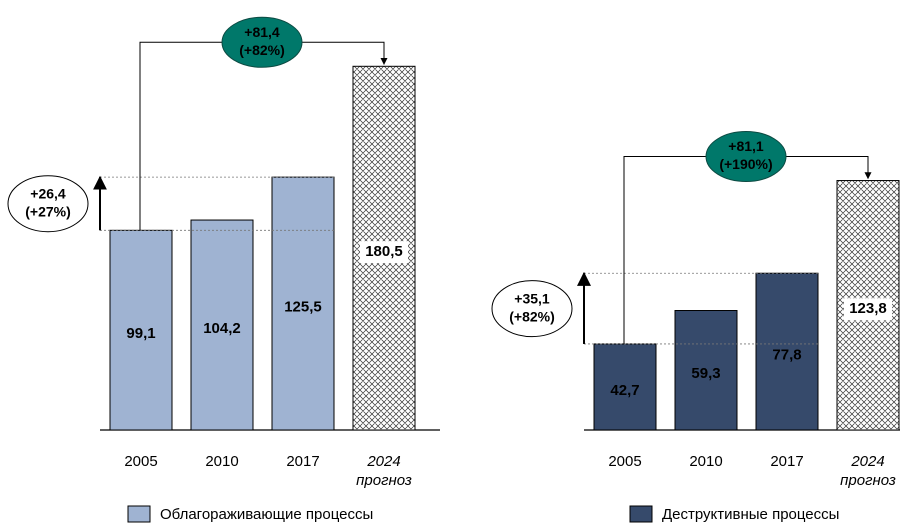 The height and width of the screenshot is (524, 902). What do you see at coordinates (532, 298) in the screenshot?
I see `annotation-text: +35,1` at bounding box center [532, 298].